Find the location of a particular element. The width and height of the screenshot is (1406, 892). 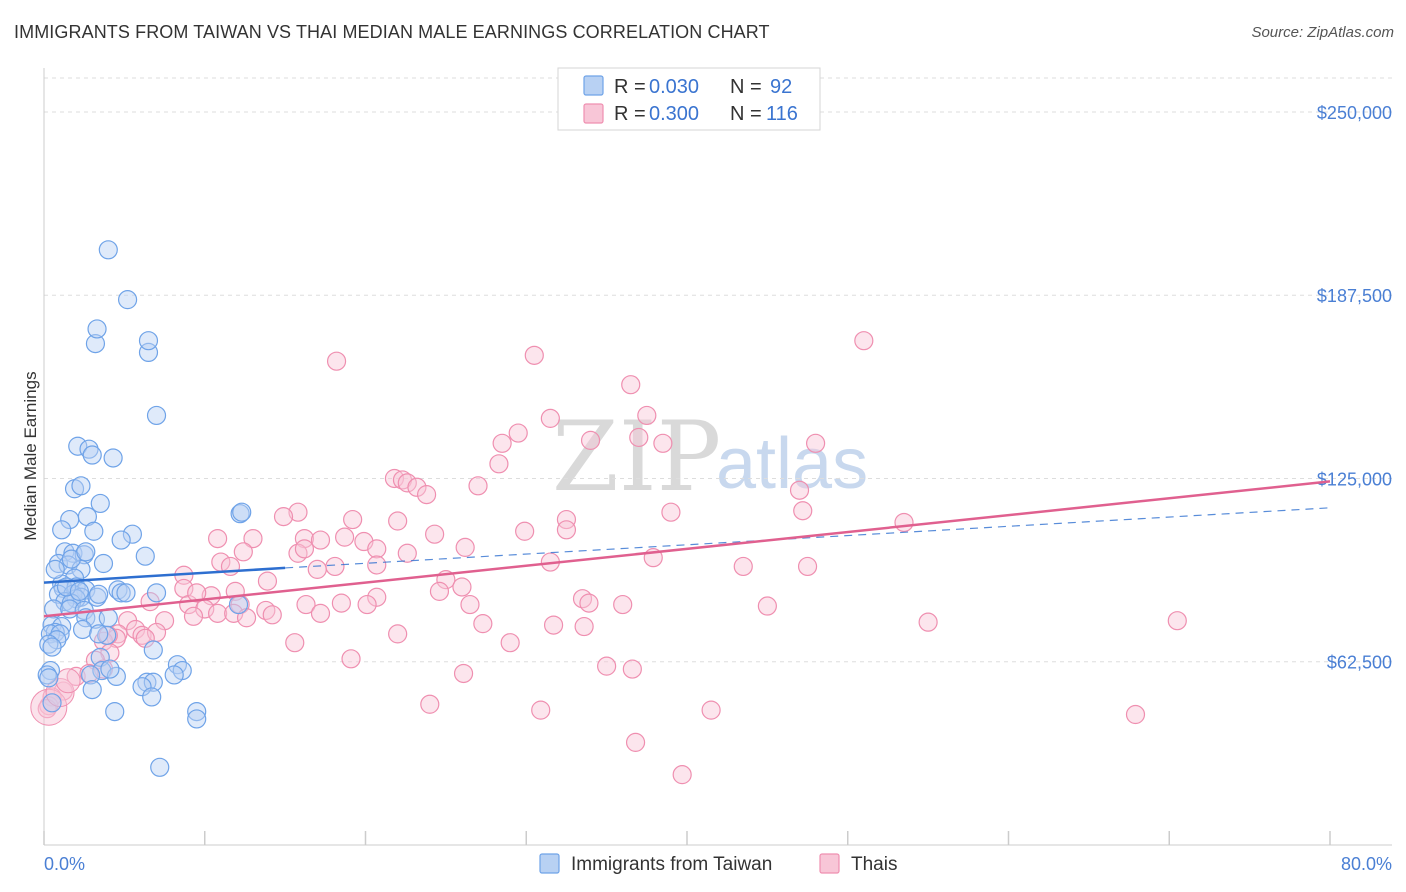

legend-n-label-thai: N = is located at coordinates (746, 114).